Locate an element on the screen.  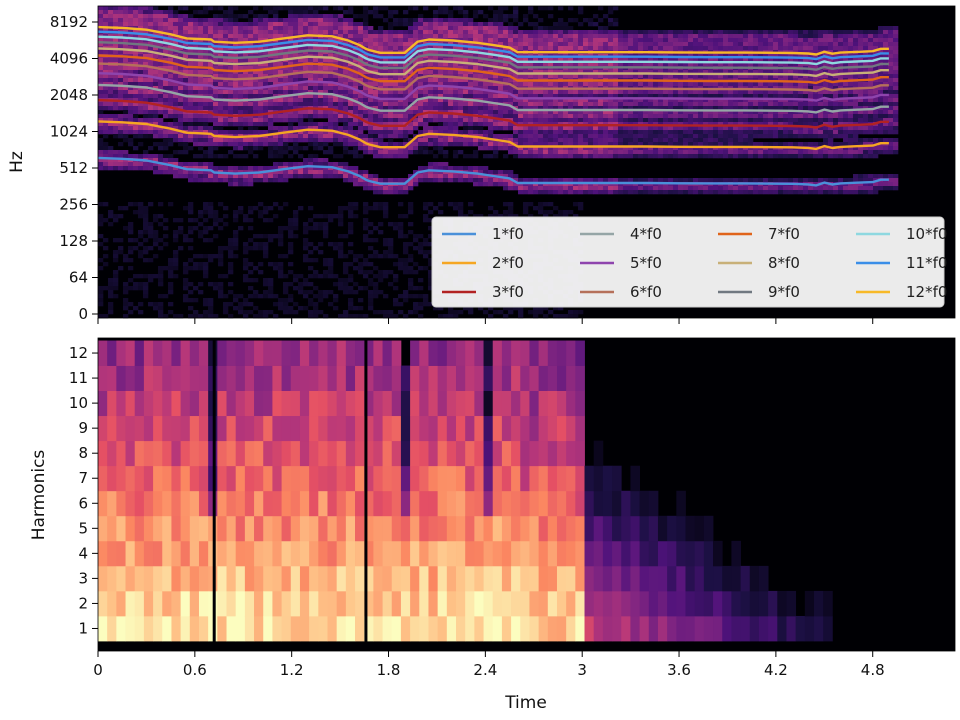
xtick-label: 2.4 is located at coordinates (485, 670).